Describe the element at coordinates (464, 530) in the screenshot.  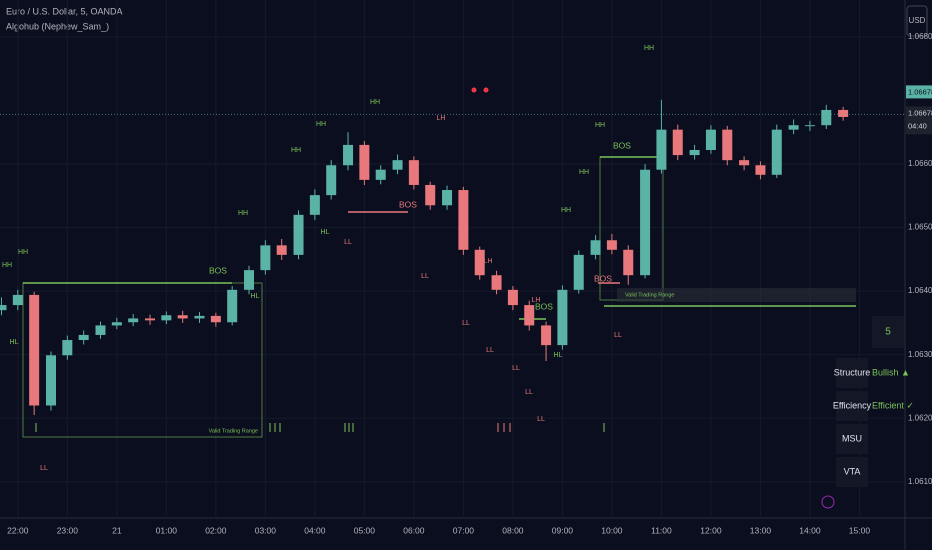
I see `x-tick-label: 07:00` at that location.